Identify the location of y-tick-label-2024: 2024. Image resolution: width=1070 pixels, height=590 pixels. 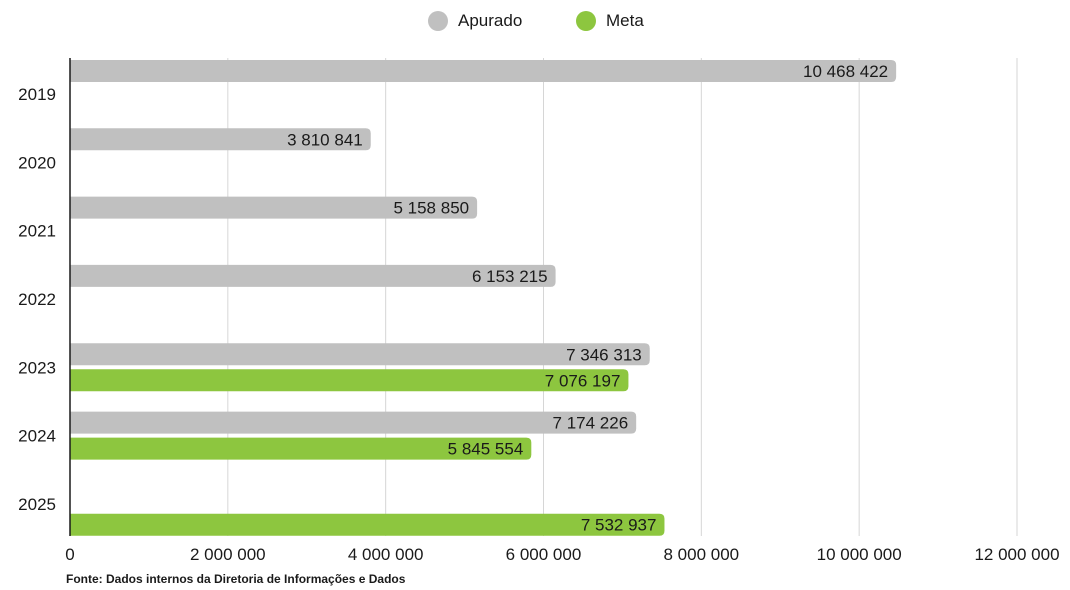
(37, 436).